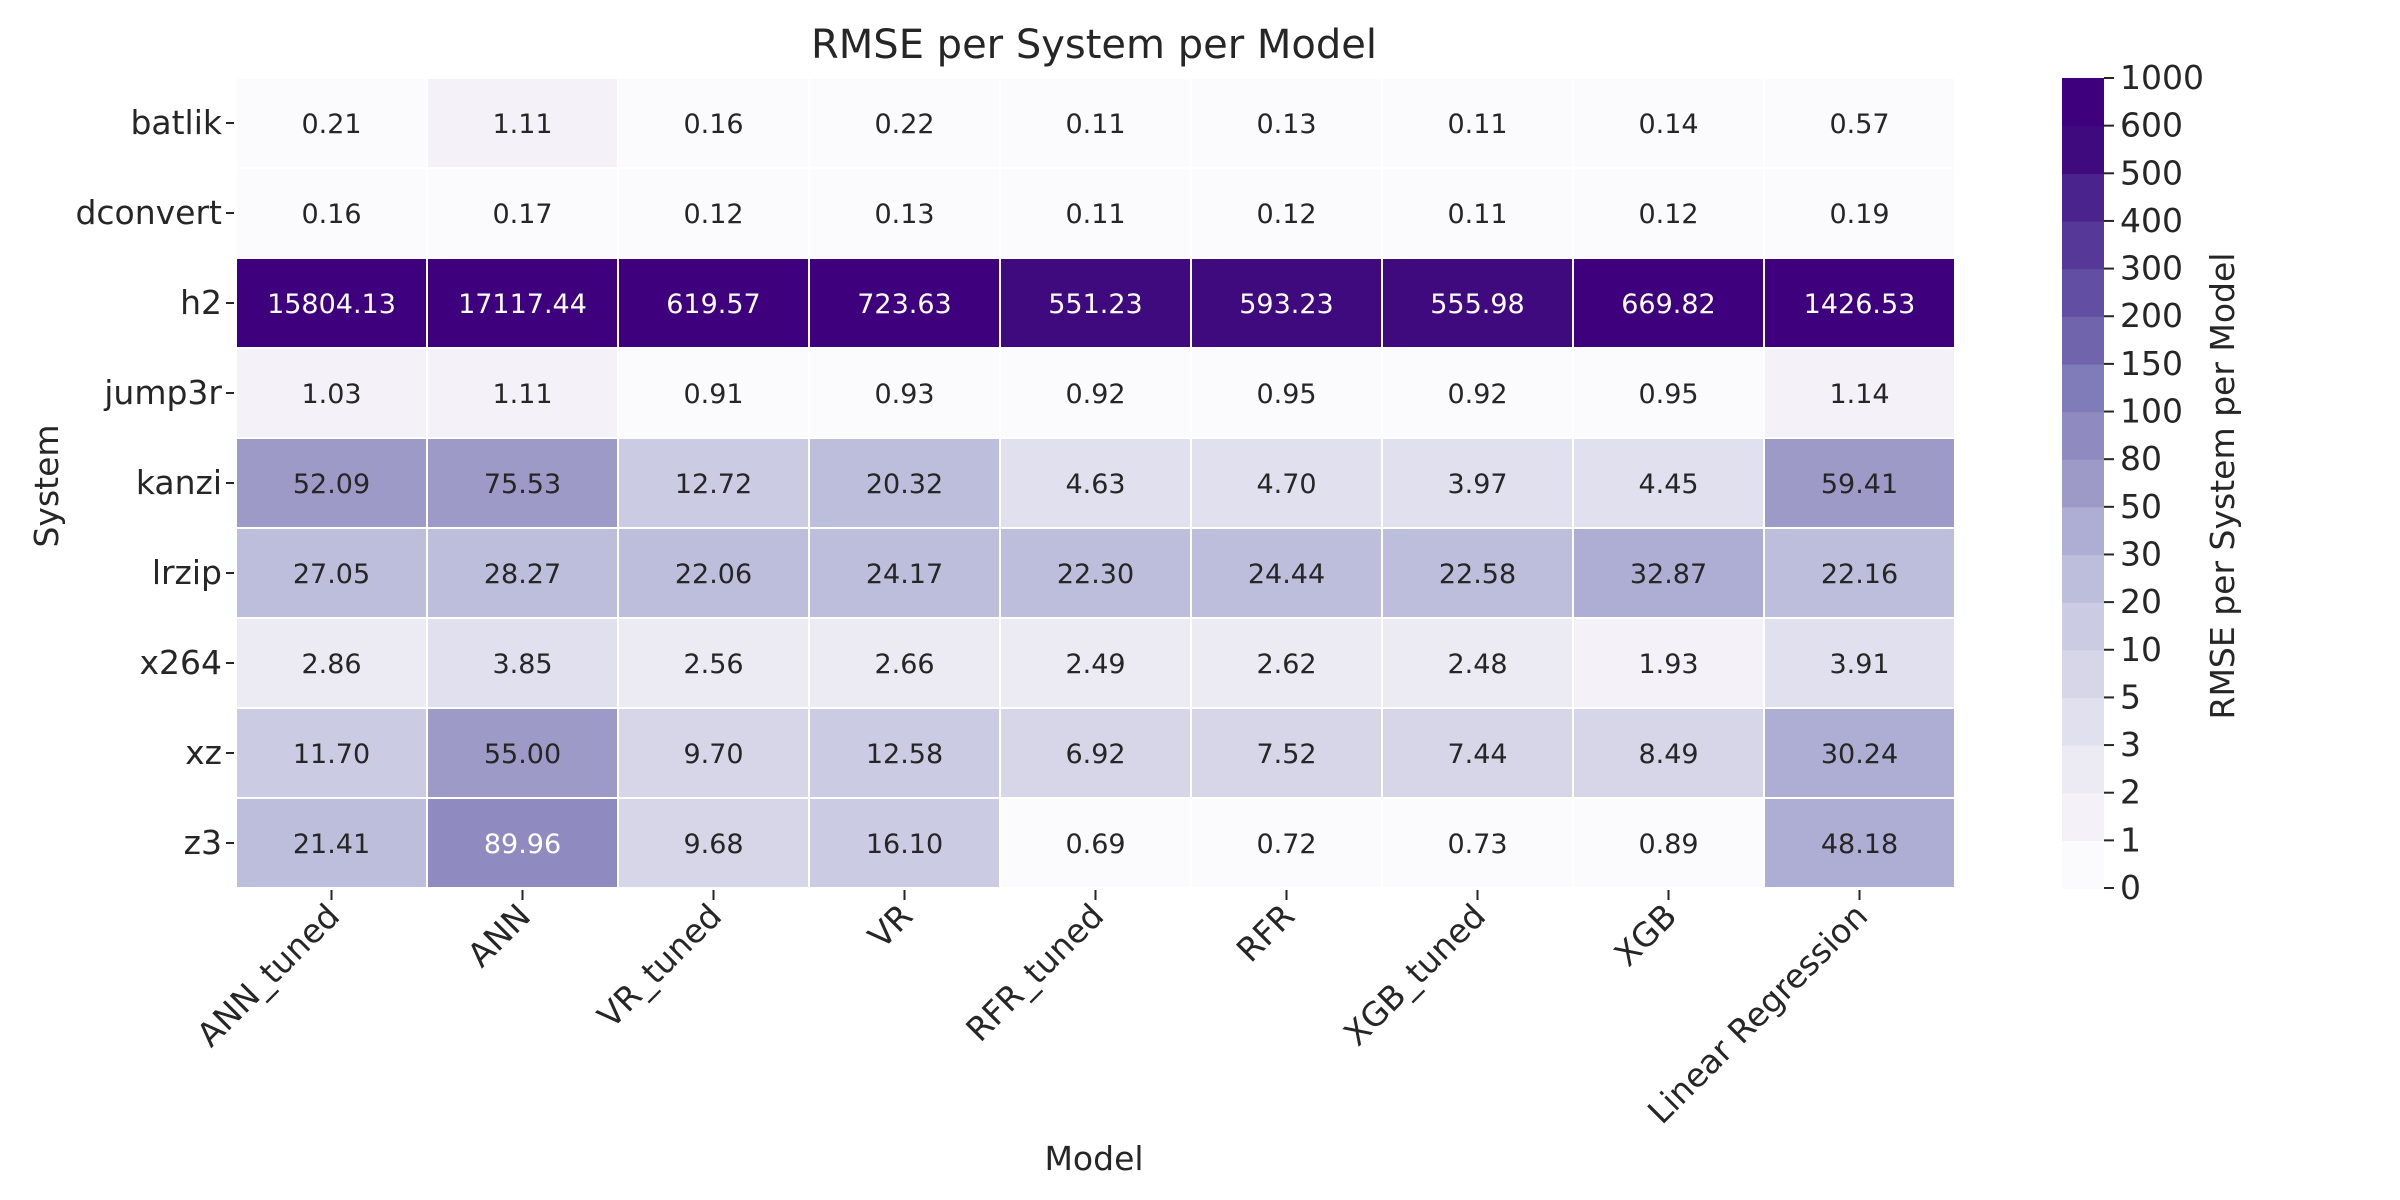 The width and height of the screenshot is (2400, 1200). Describe the element at coordinates (1859, 664) in the screenshot. I see `cell-value-label: 3.91` at that location.